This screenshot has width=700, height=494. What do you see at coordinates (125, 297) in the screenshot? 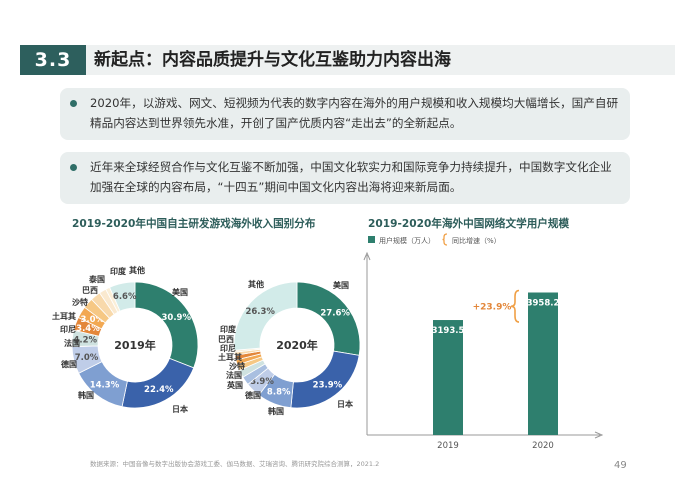
I see `pie-value-label: 6.6%` at bounding box center [125, 297].